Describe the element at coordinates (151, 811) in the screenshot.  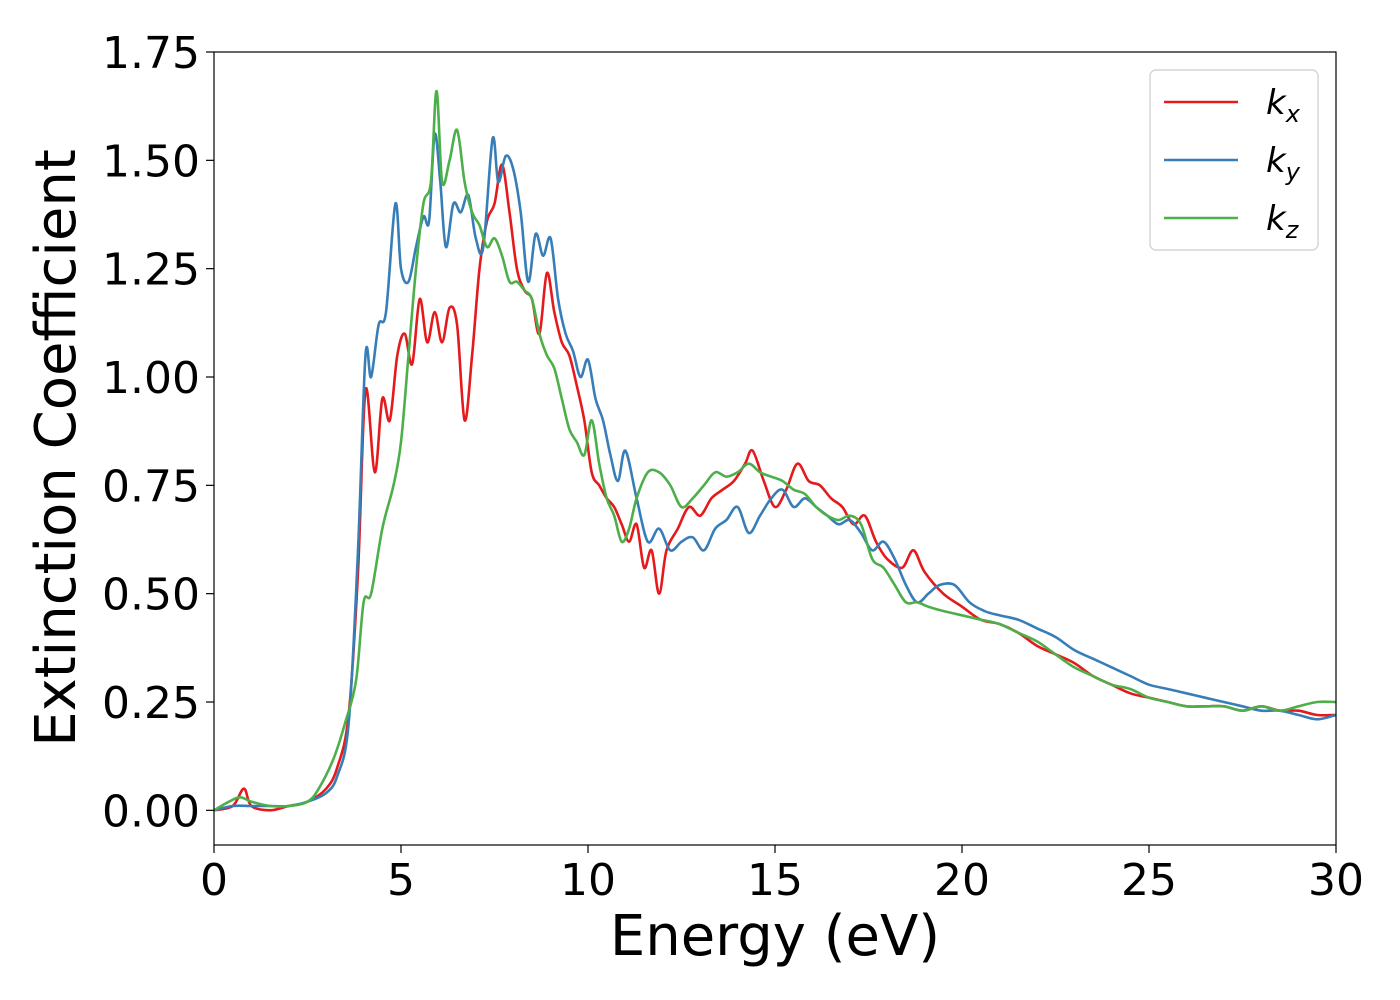
I see `y-tick-label: 0.00` at that location.